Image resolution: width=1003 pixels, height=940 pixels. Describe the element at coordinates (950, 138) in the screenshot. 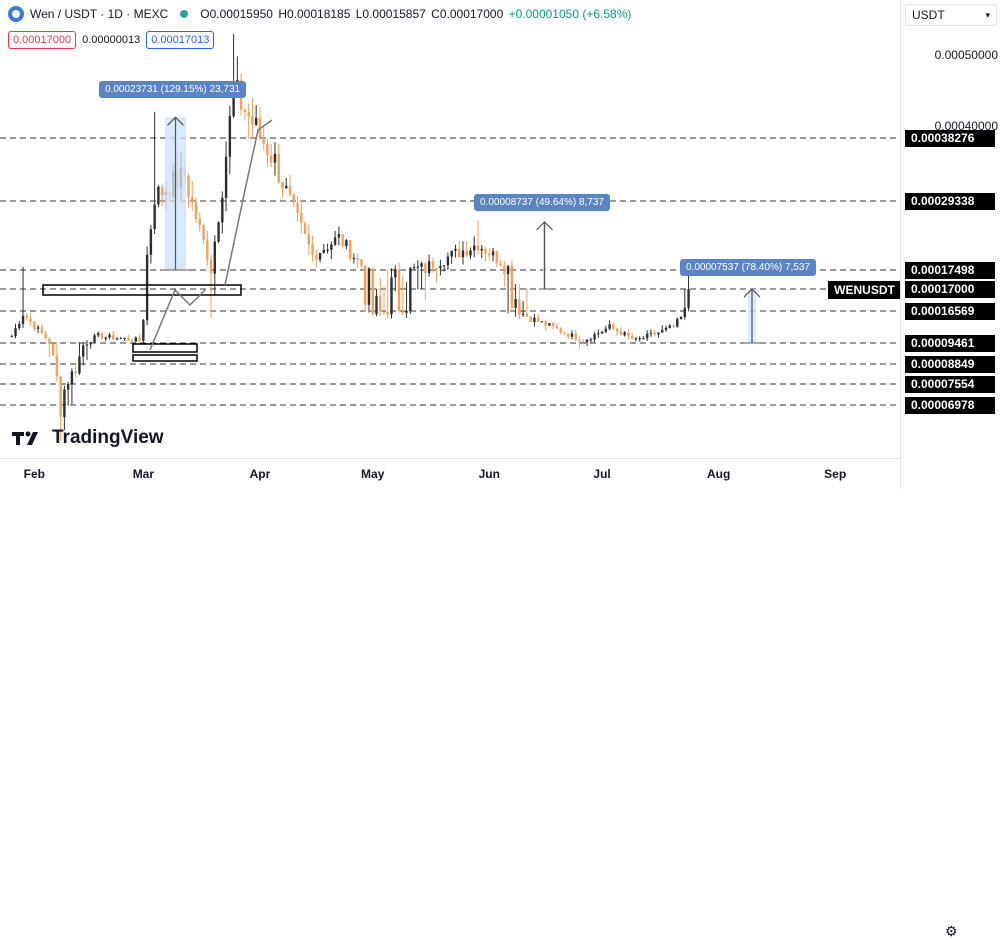

I see `price-tag-0: 0.00038276` at that location.